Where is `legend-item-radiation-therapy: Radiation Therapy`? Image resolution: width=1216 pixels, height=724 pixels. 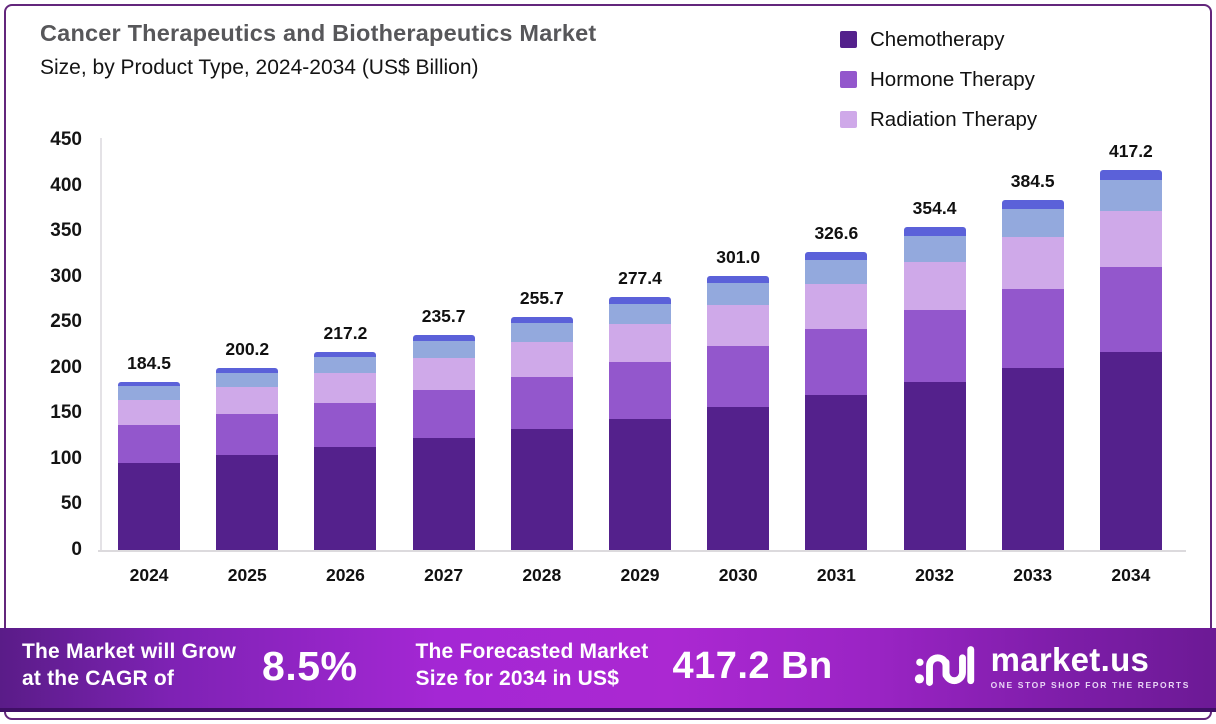 legend-item-radiation-therapy: Radiation Therapy is located at coordinates (938, 119).